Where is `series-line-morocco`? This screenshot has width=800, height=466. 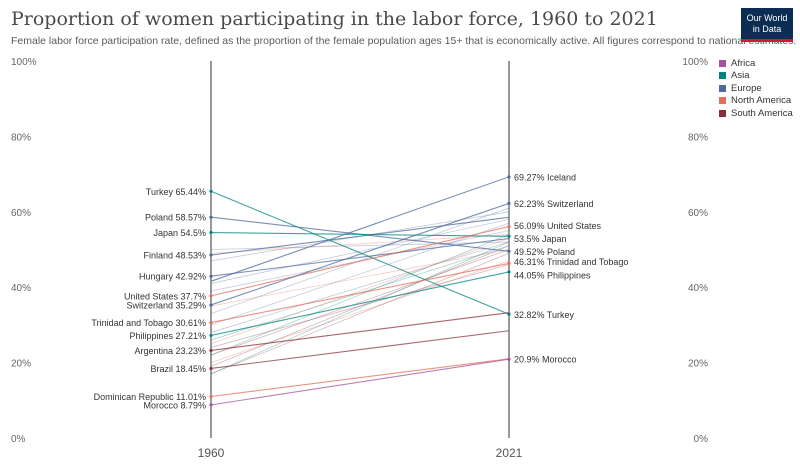 series-line-morocco is located at coordinates (360, 382).